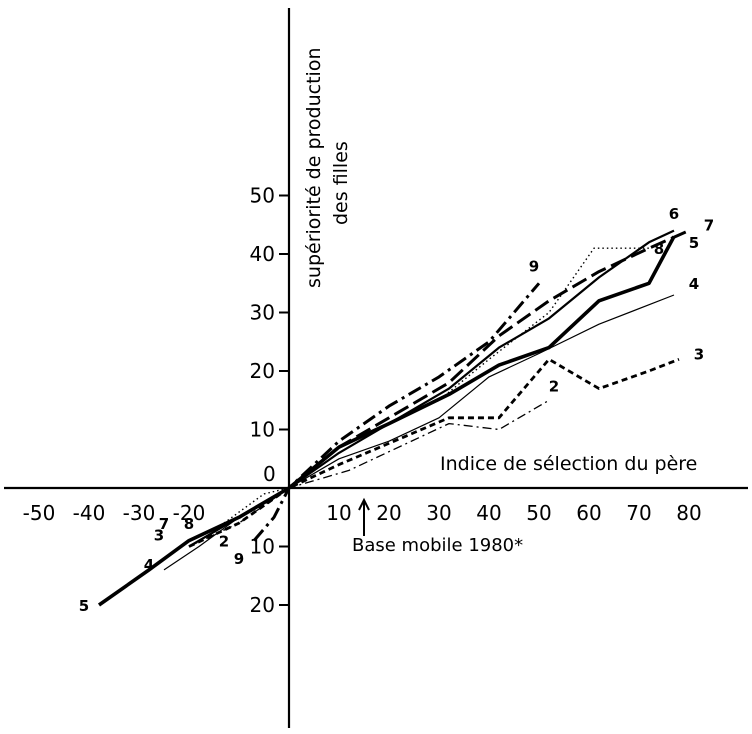 This screenshot has width=752, height=734. I want to click on x-tick-label: 20, so click(388, 513).